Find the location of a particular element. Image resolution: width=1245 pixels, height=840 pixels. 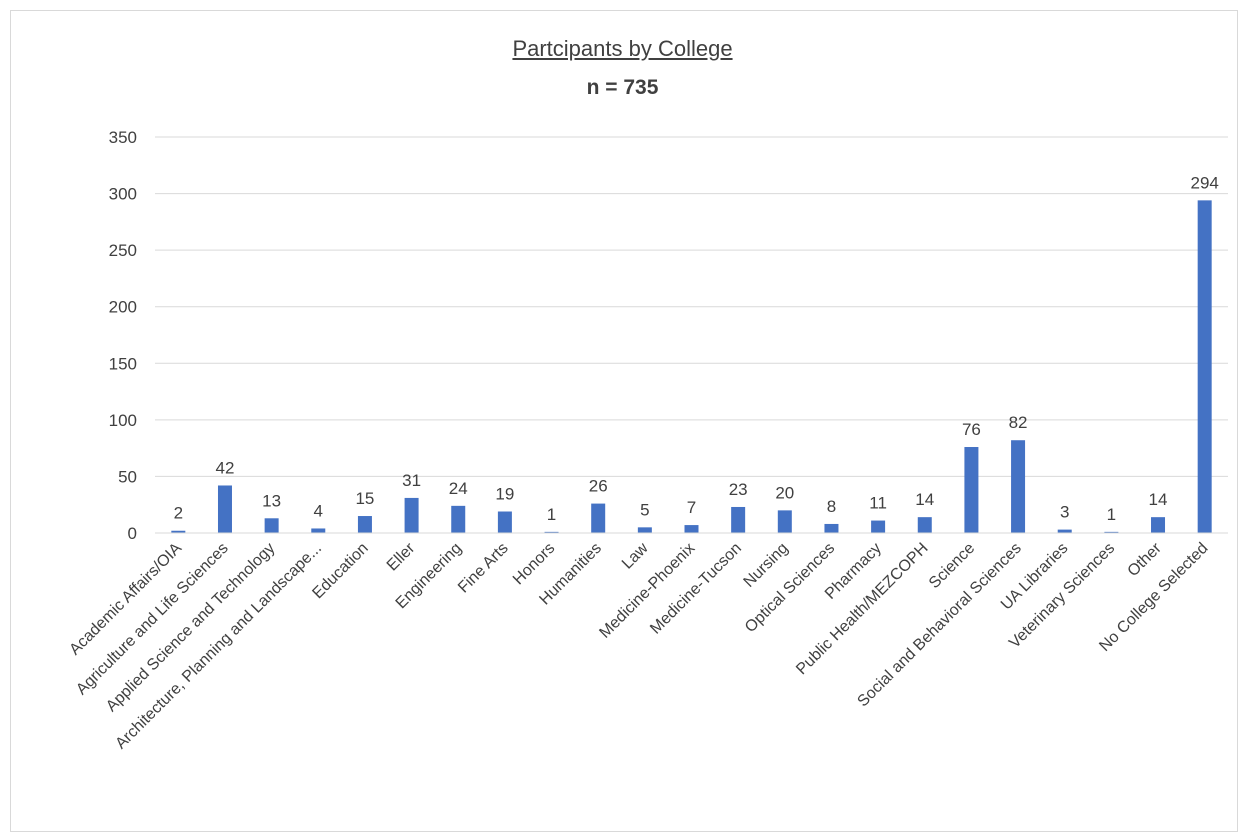

chart-title: Partcipants by College is located at coordinates (622, 48).